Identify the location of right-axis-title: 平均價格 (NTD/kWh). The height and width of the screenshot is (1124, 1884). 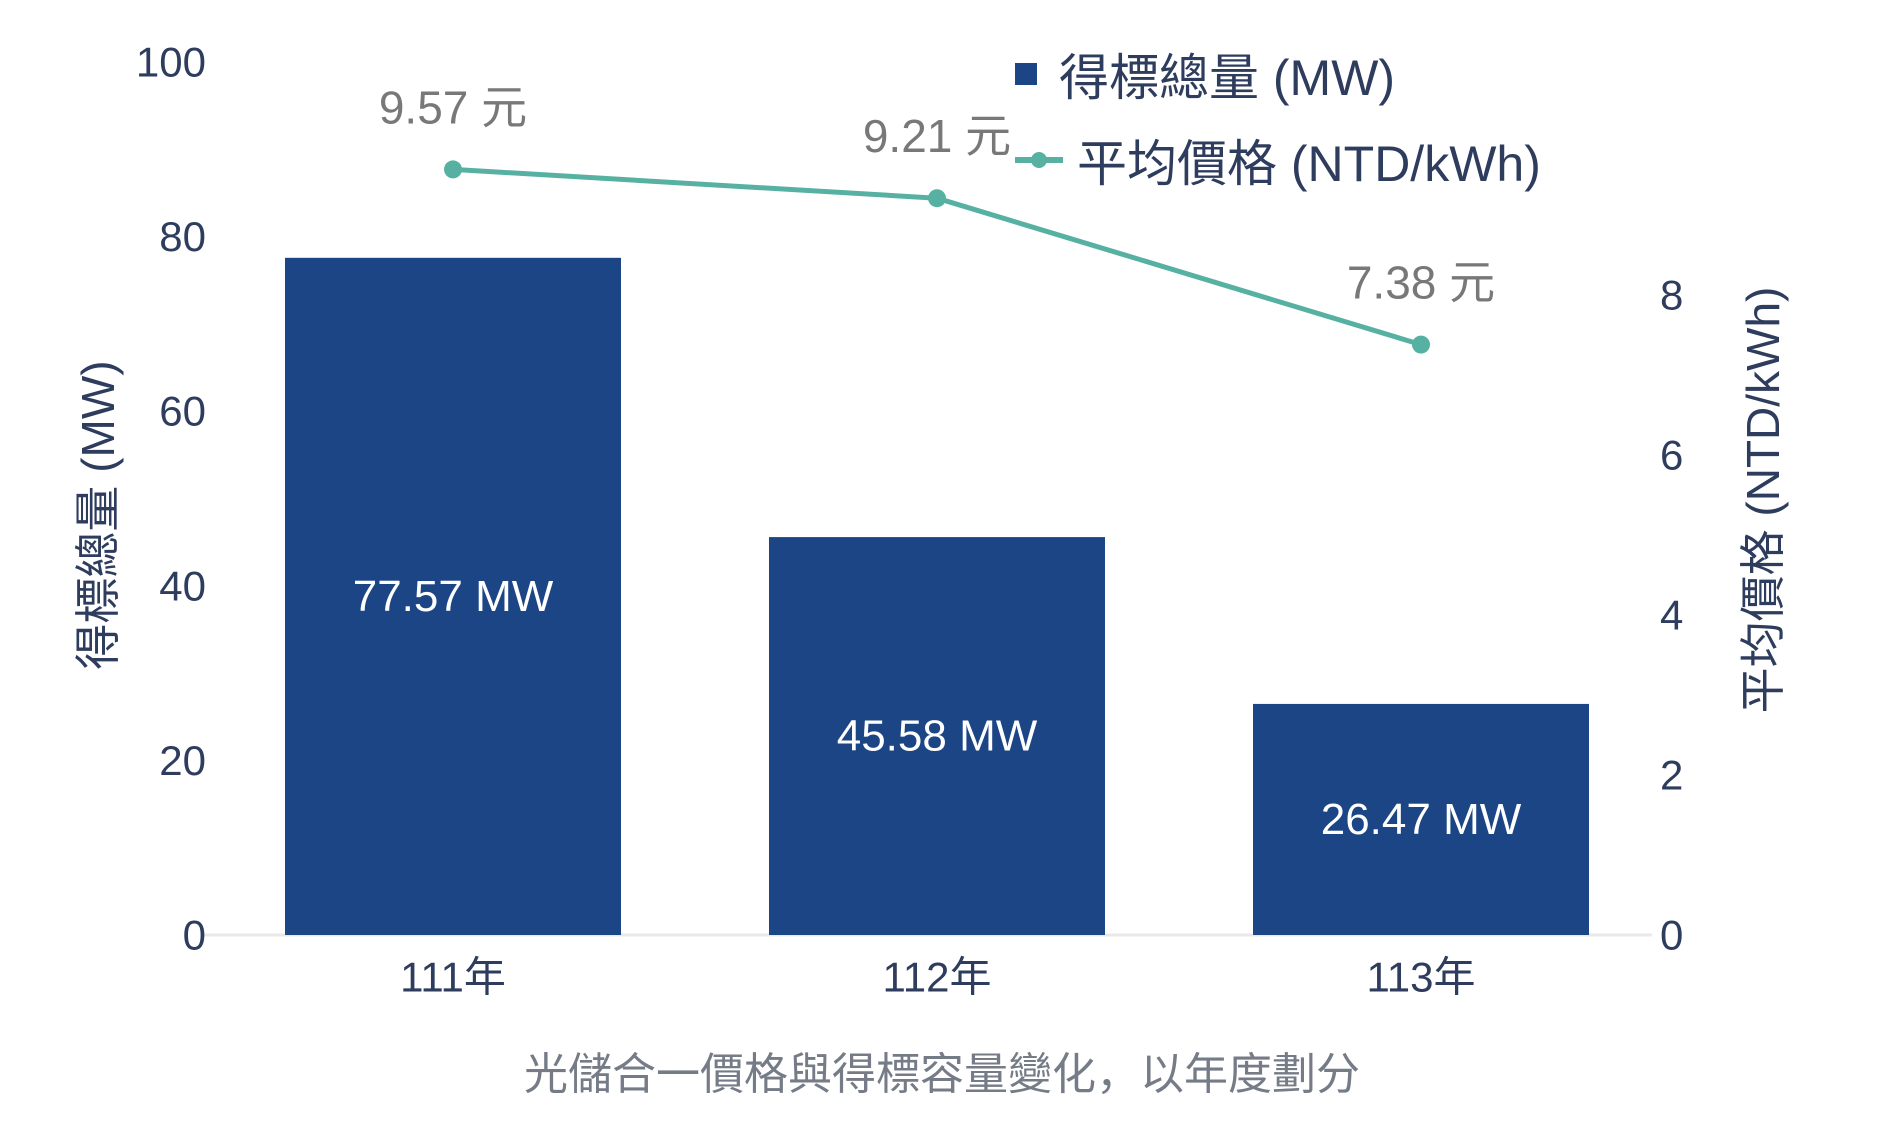
(1763, 500).